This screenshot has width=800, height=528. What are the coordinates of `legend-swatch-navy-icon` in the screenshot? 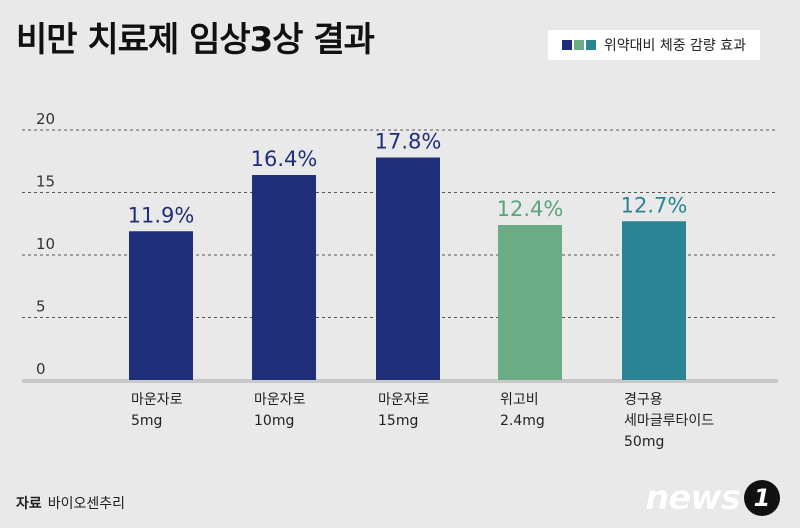 It's located at (566, 45).